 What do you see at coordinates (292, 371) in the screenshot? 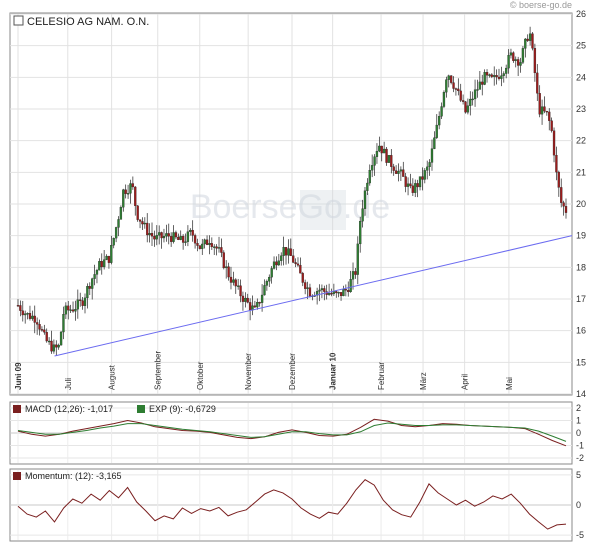
I see `month-label: Dezember` at bounding box center [292, 371].